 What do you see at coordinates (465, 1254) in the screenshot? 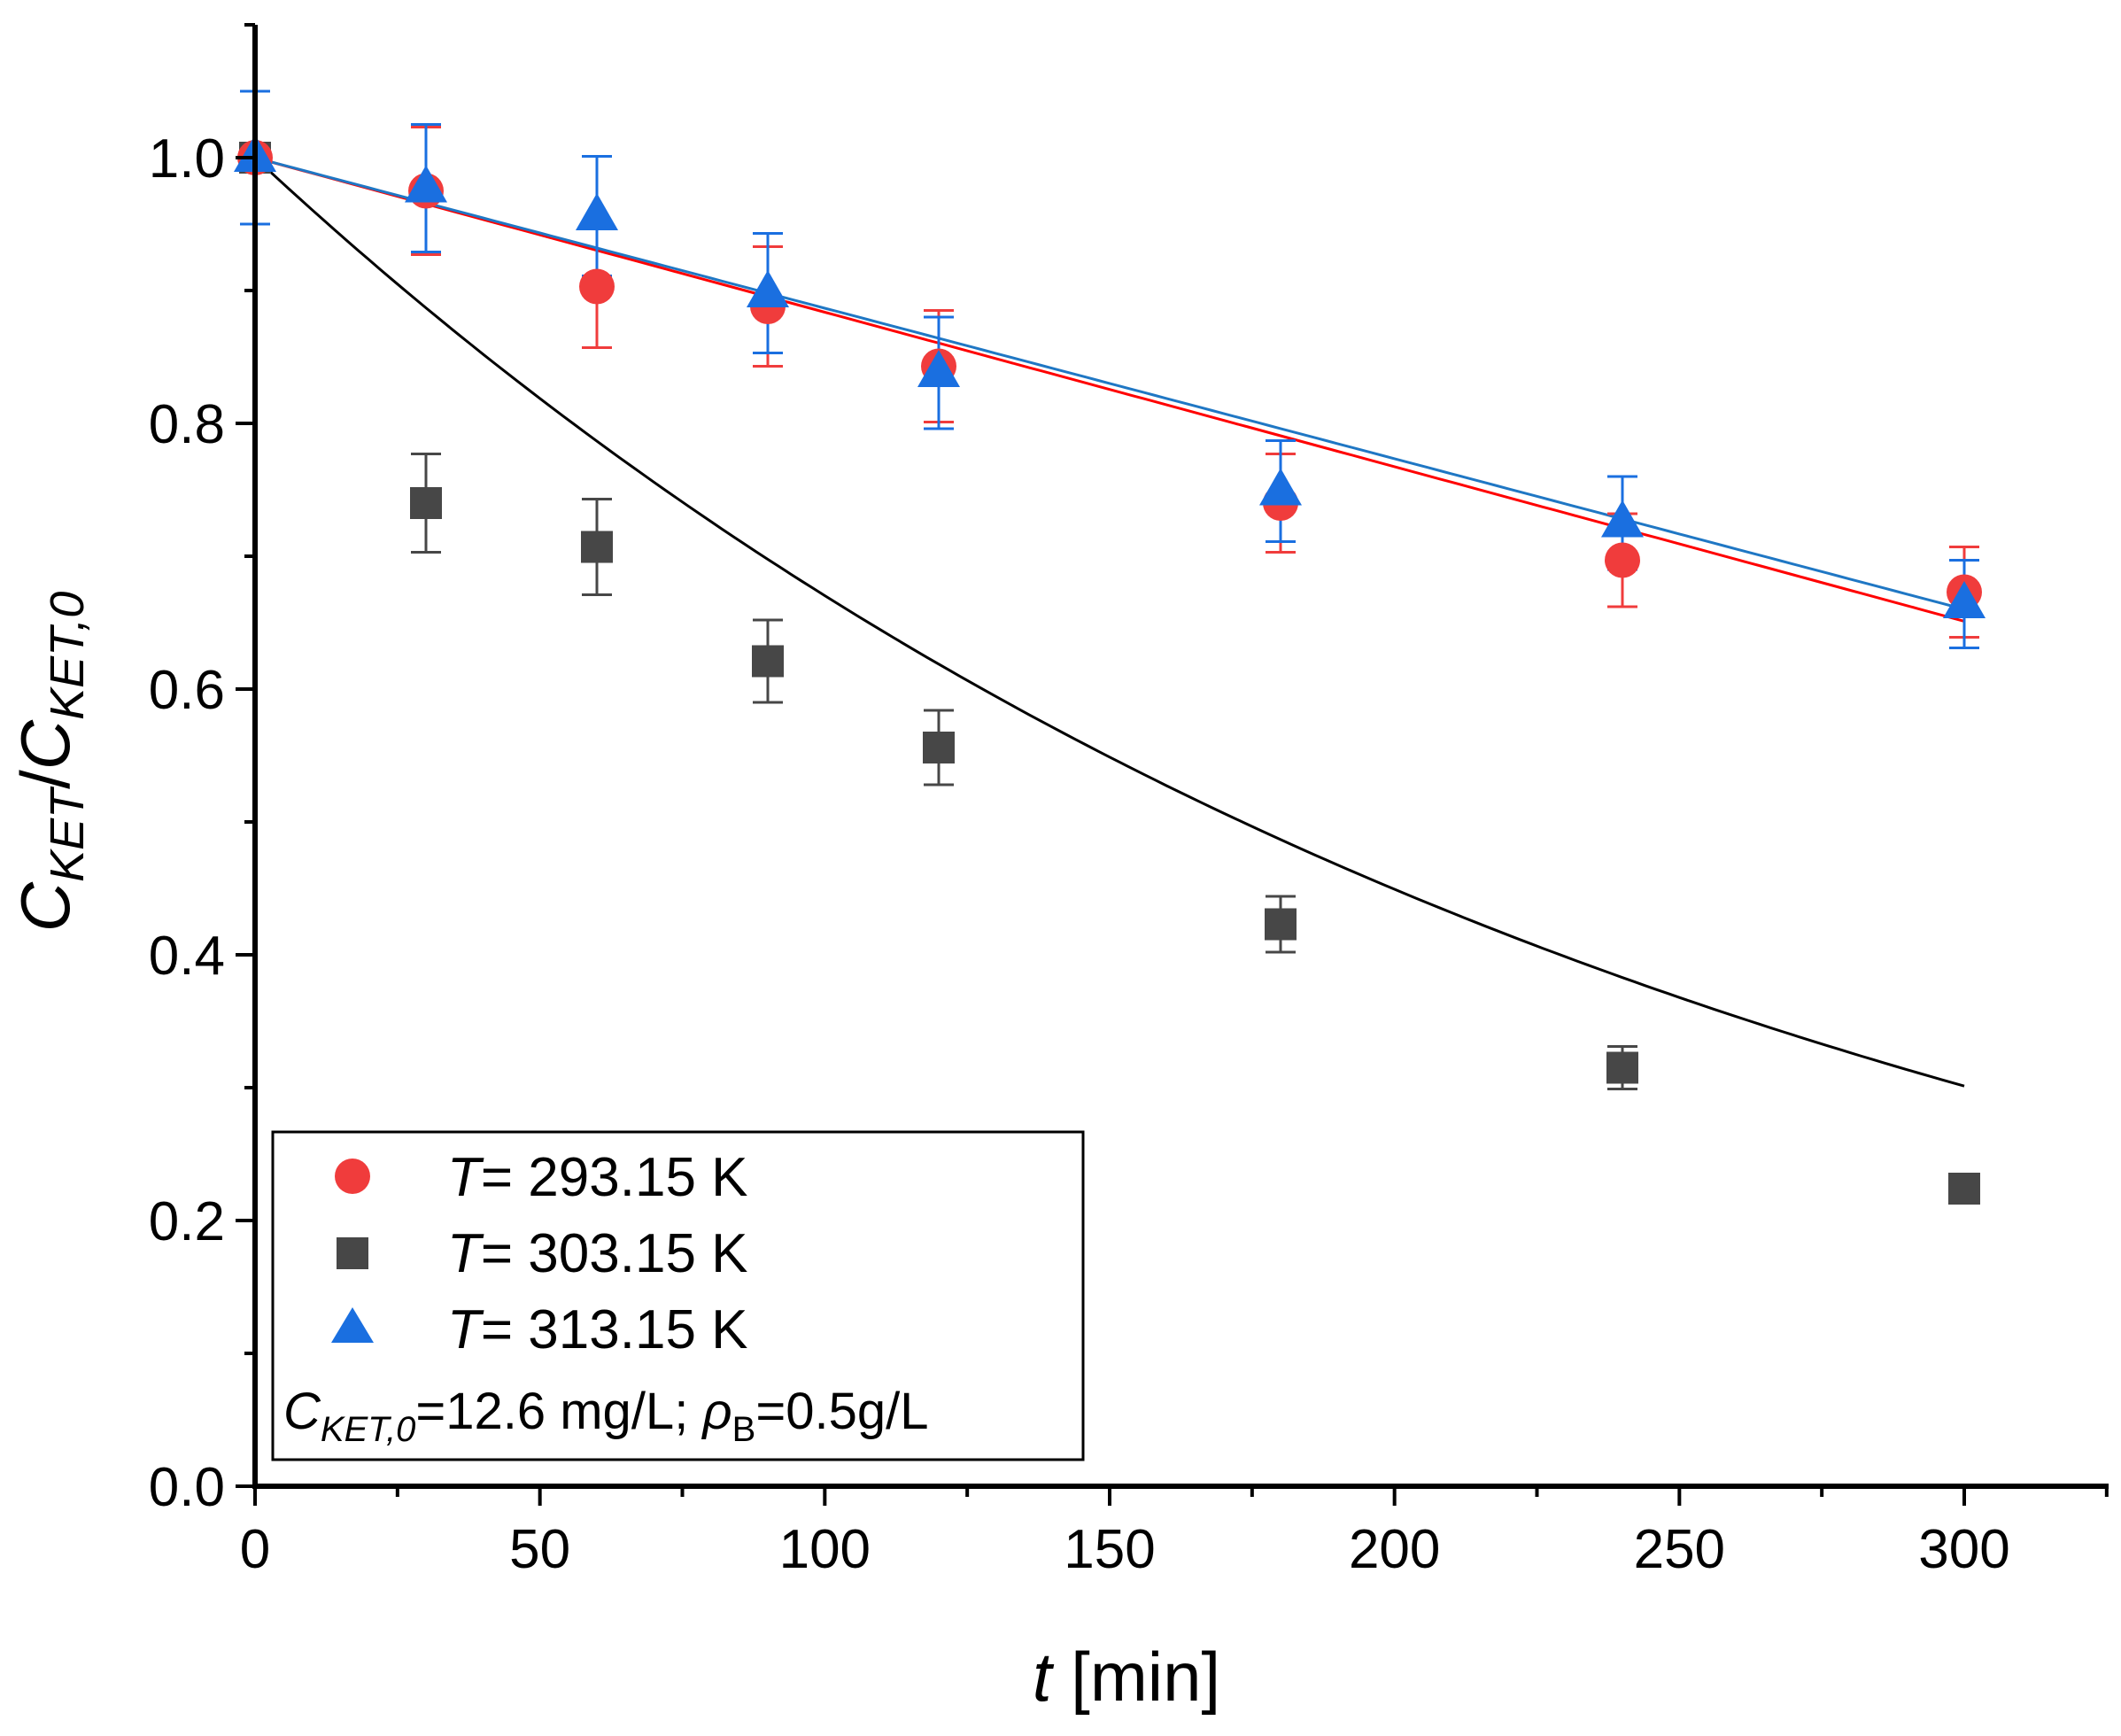
I see `legend-label-303-var: T` at bounding box center [465, 1254].